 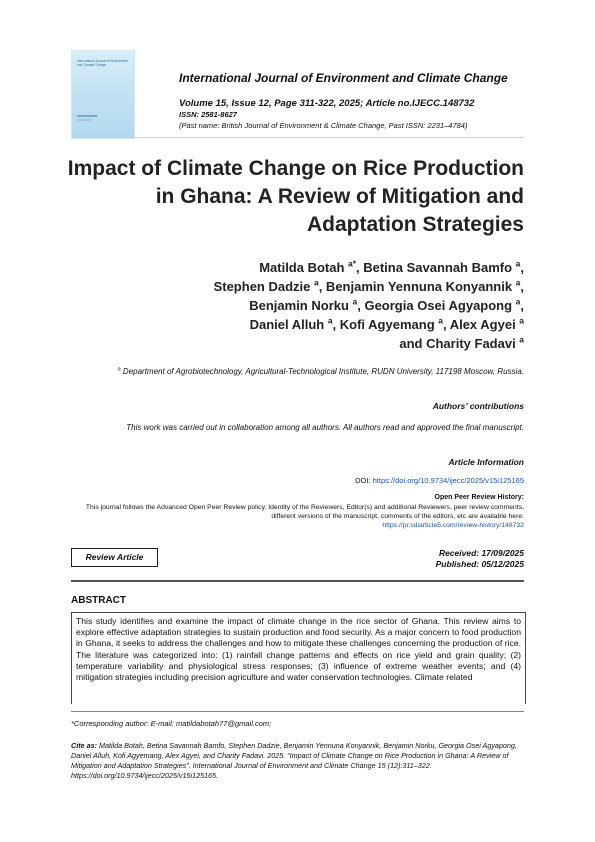 What do you see at coordinates (481, 553) in the screenshot?
I see `received-date: Received: 17/09/2025` at bounding box center [481, 553].